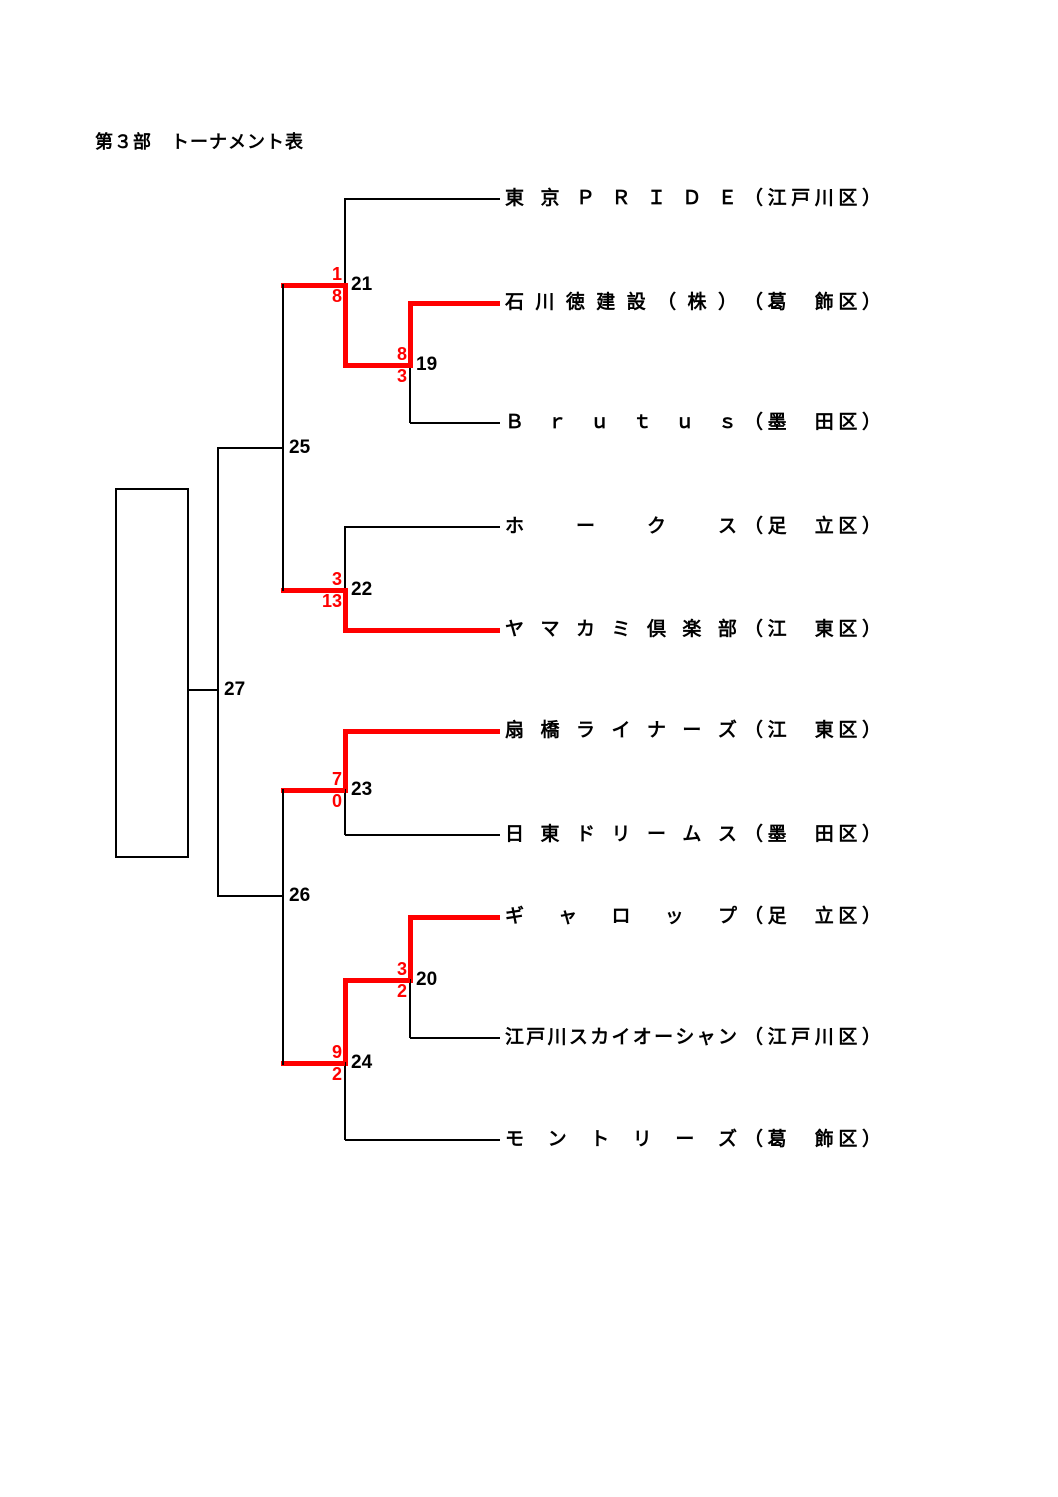 The width and height of the screenshot is (1058, 1497). Describe the element at coordinates (422, 731) in the screenshot. I see `team-6-line` at that location.